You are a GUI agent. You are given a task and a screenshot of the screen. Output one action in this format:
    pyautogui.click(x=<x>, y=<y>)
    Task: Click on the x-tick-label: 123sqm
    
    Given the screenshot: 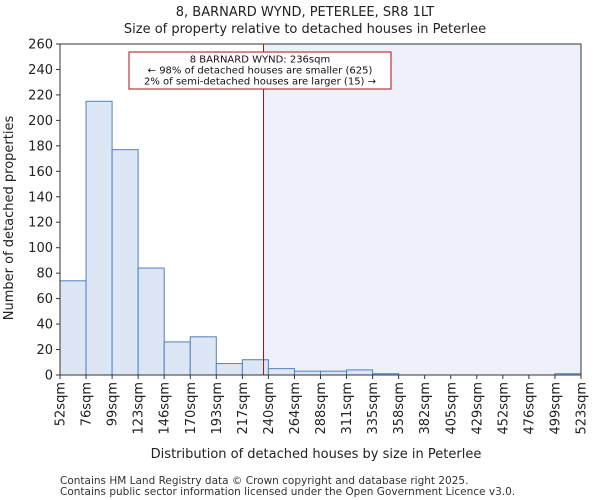 What is the action you would take?
    pyautogui.click(x=139, y=408)
    